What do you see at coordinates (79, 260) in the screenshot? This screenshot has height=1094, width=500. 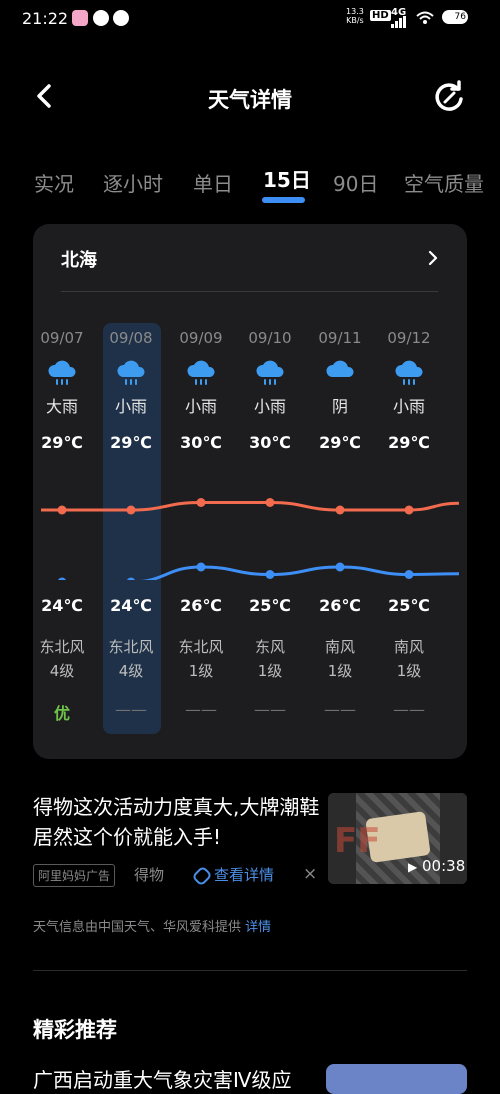 I see `city-name: 北海` at bounding box center [79, 260].